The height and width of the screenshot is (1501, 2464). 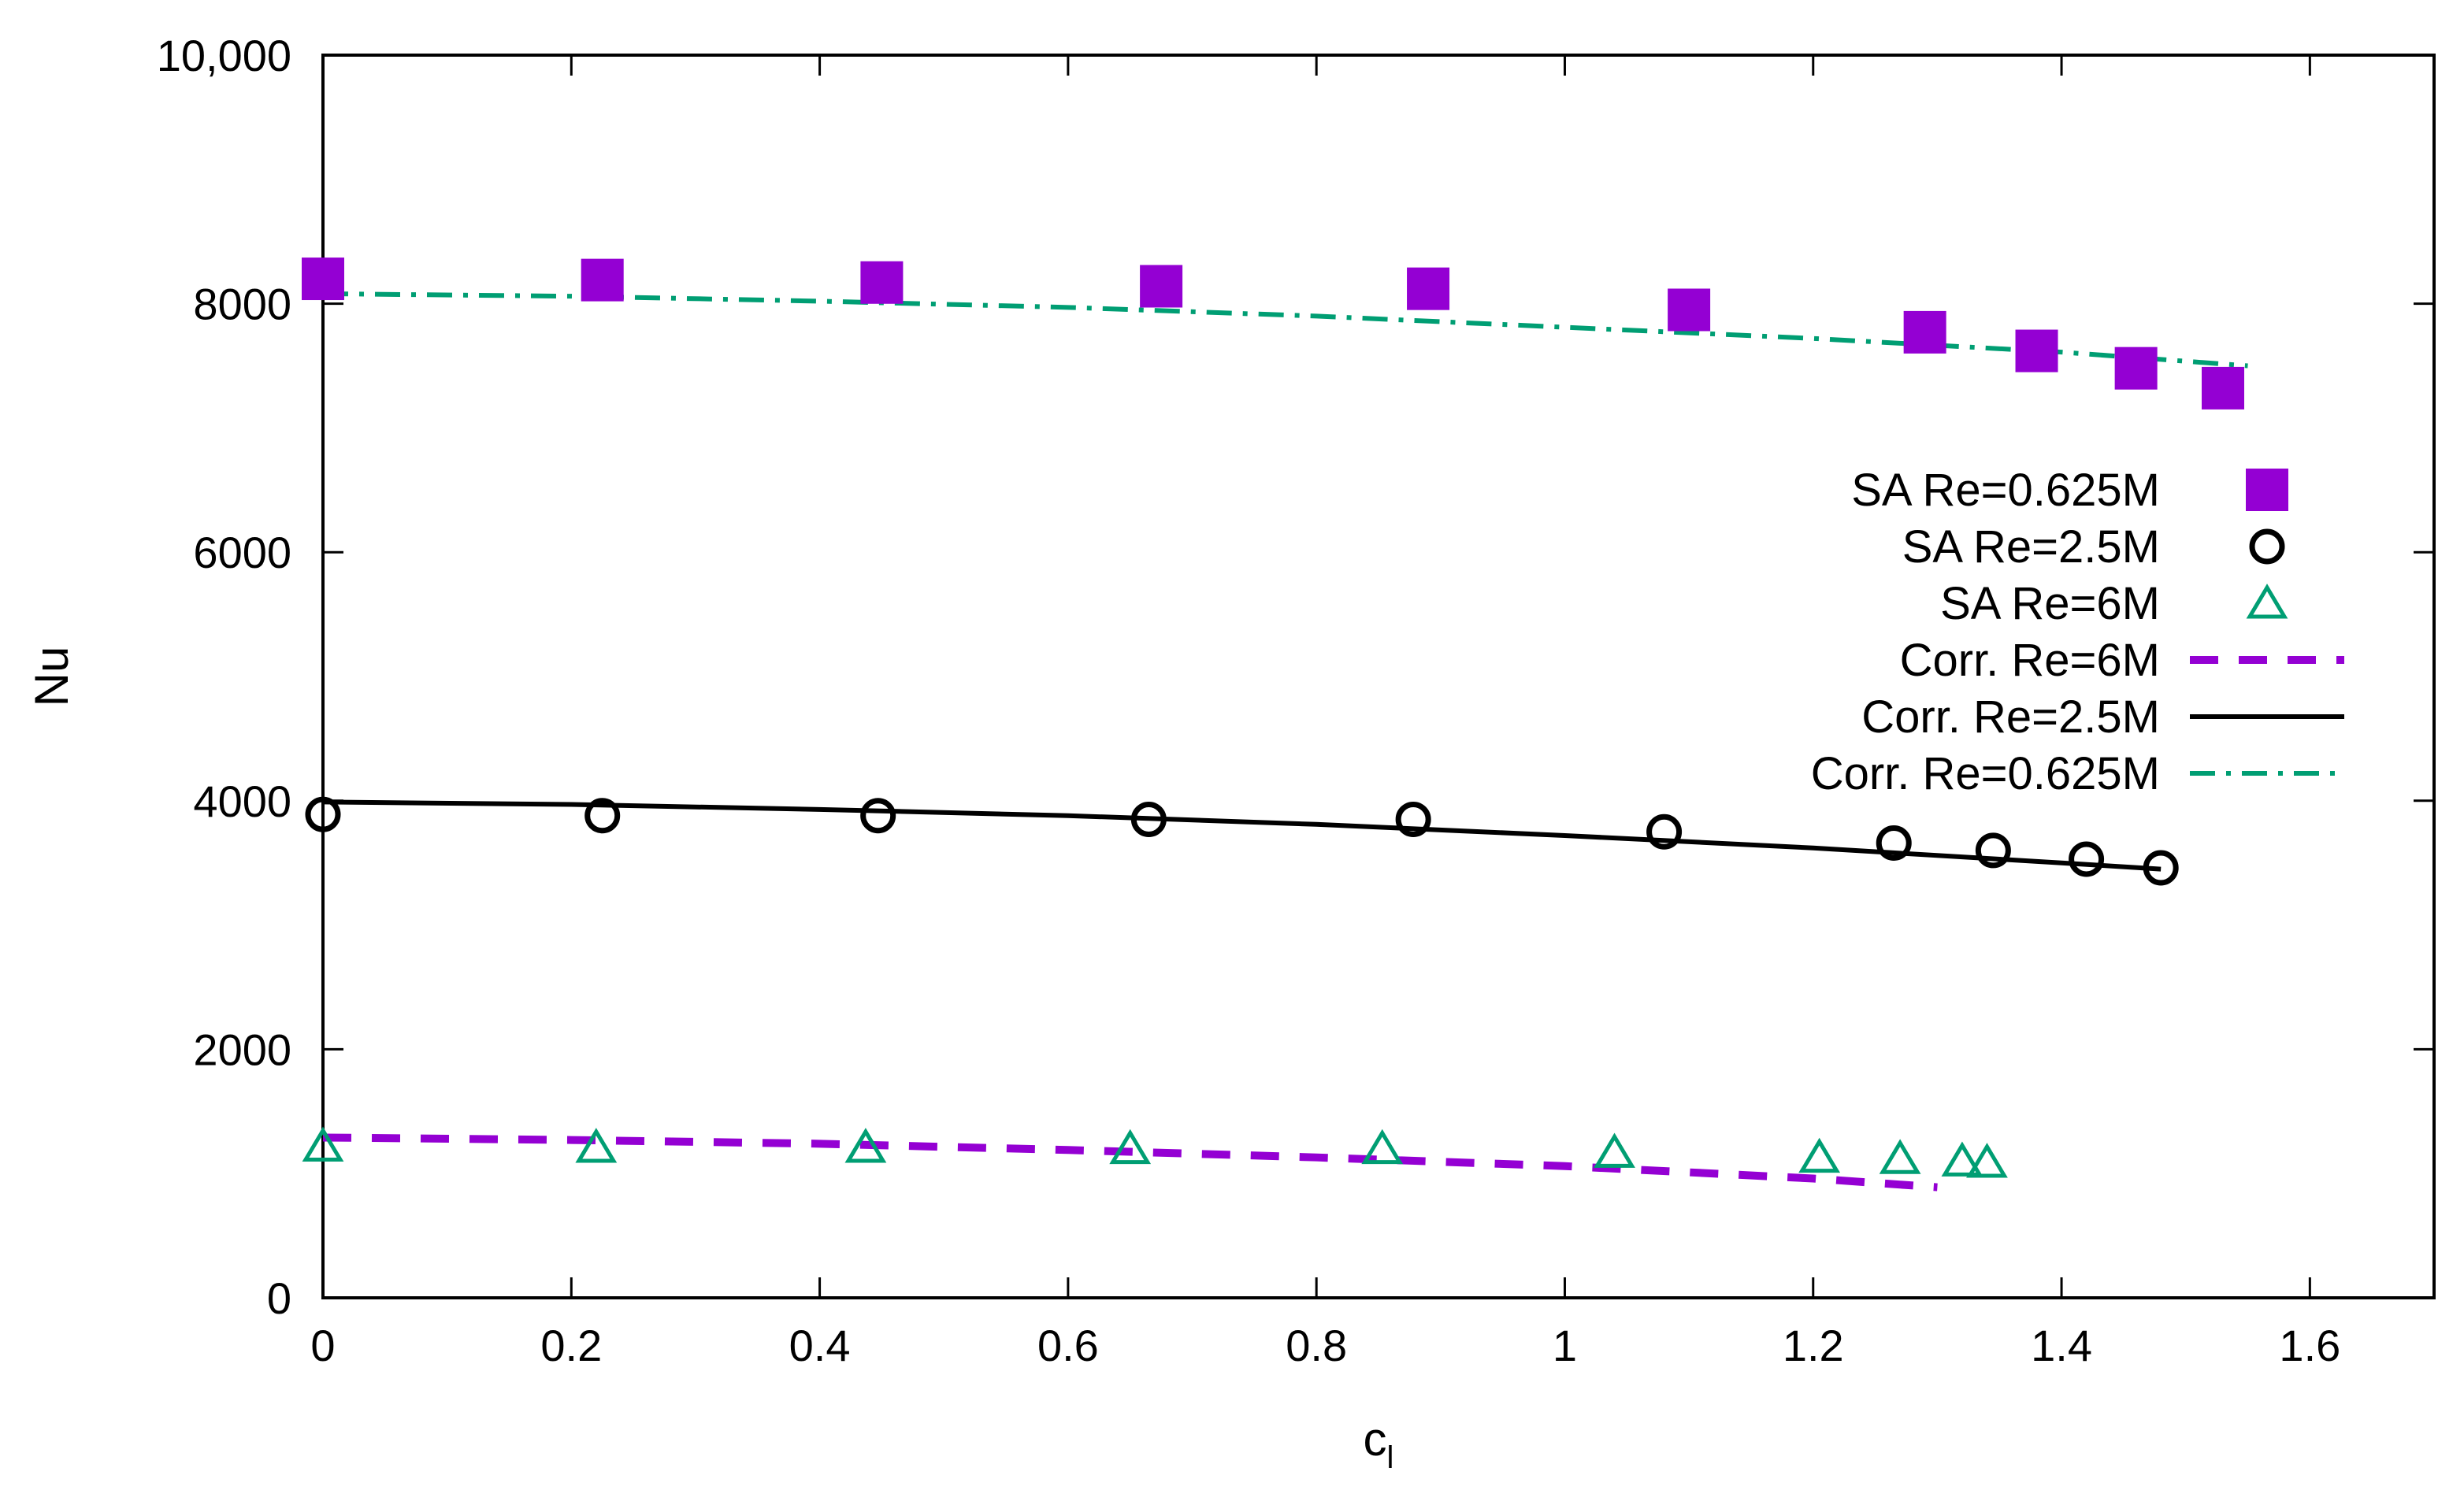 I want to click on y-tick-label: 6000, so click(x=242, y=552).